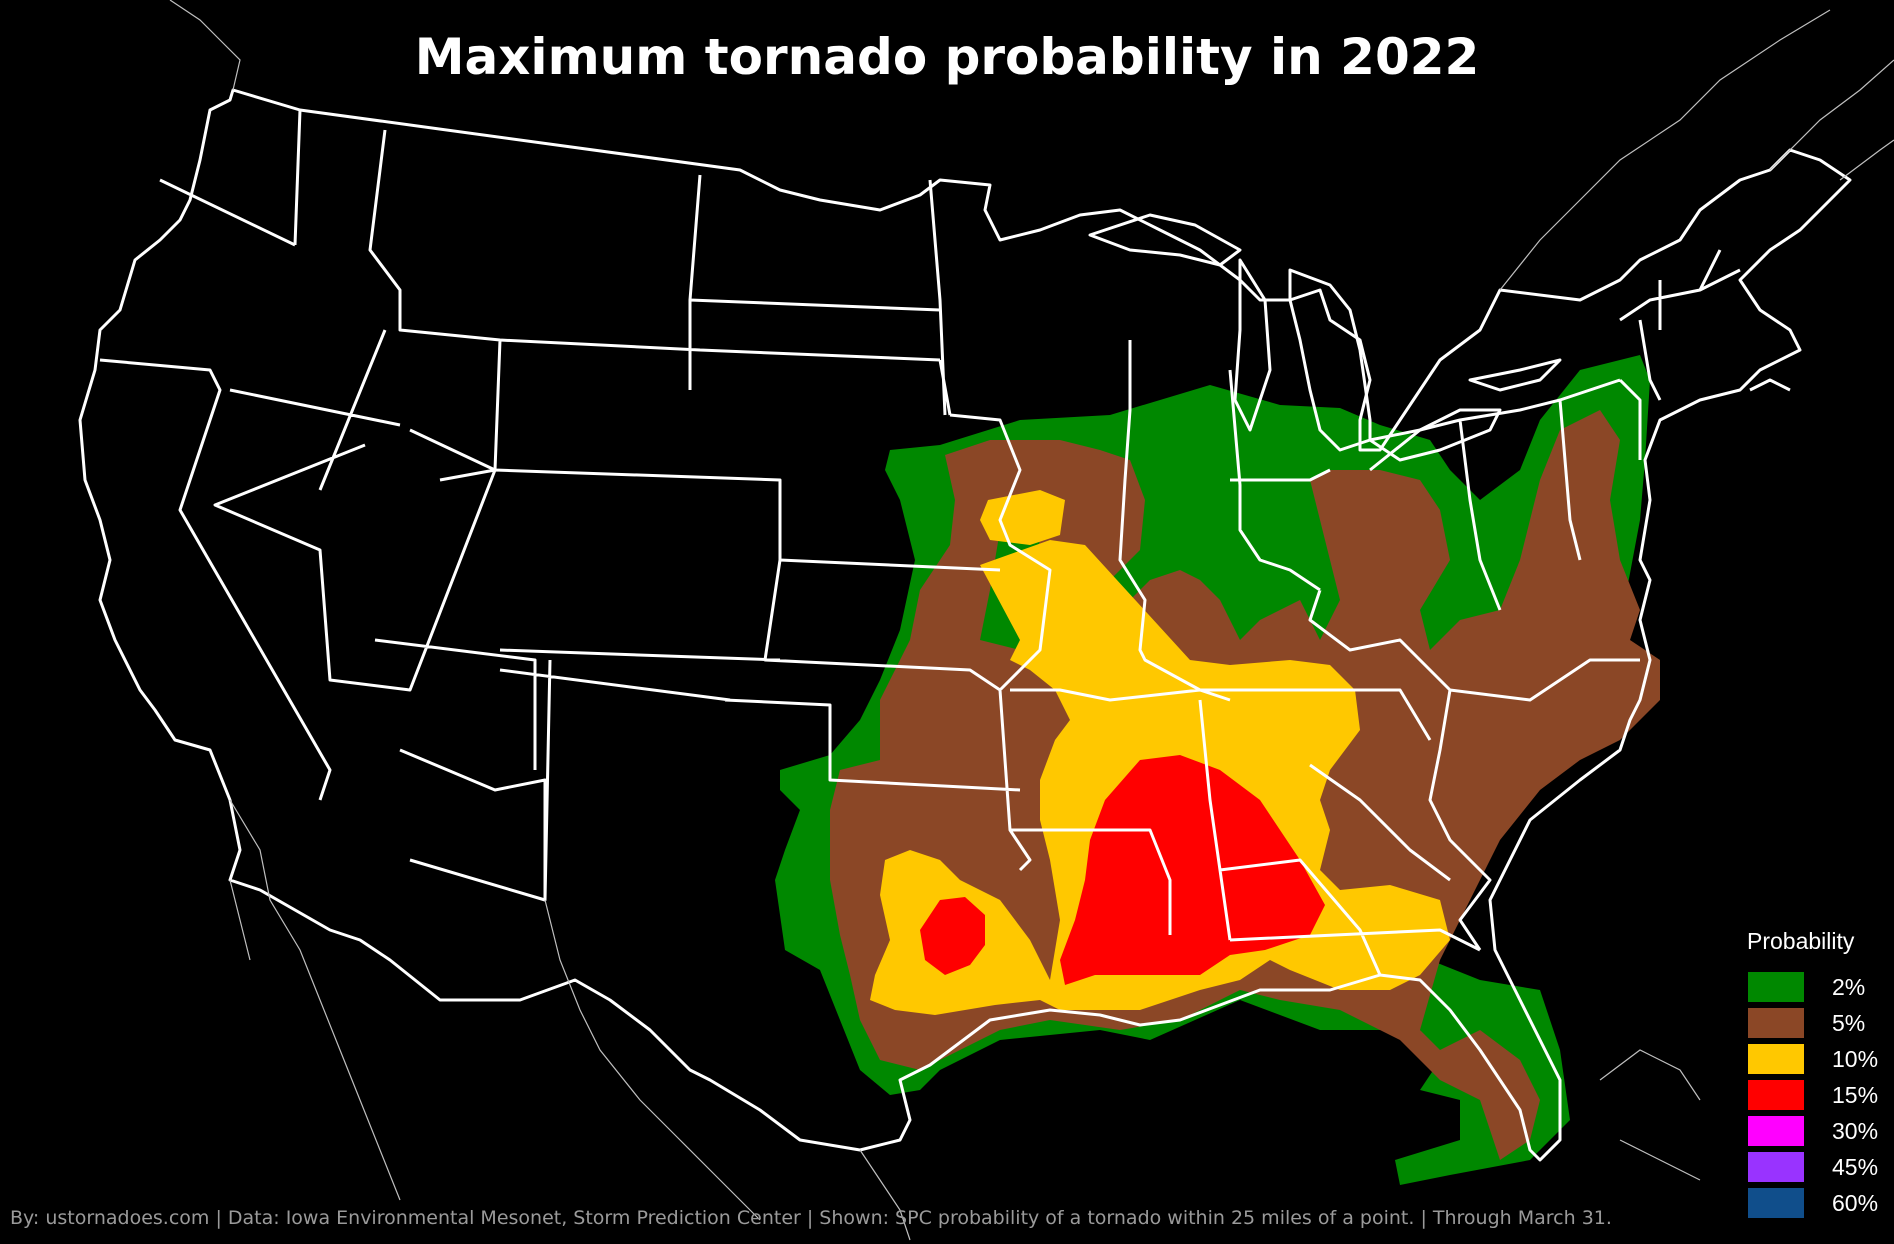 This screenshot has width=1894, height=1244. I want to click on great-lakes, so click(1325, 337).